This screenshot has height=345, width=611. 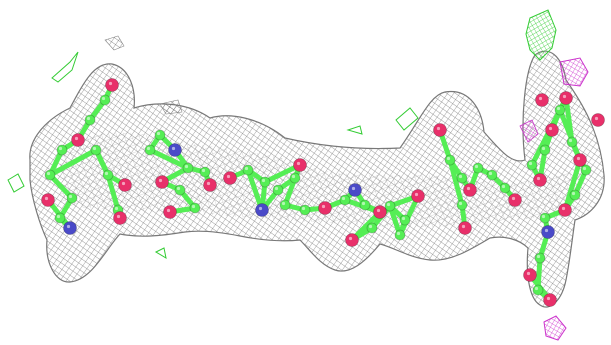 What do you see at coordinates (65, 67) in the screenshot?
I see `green-density-topleft` at bounding box center [65, 67].